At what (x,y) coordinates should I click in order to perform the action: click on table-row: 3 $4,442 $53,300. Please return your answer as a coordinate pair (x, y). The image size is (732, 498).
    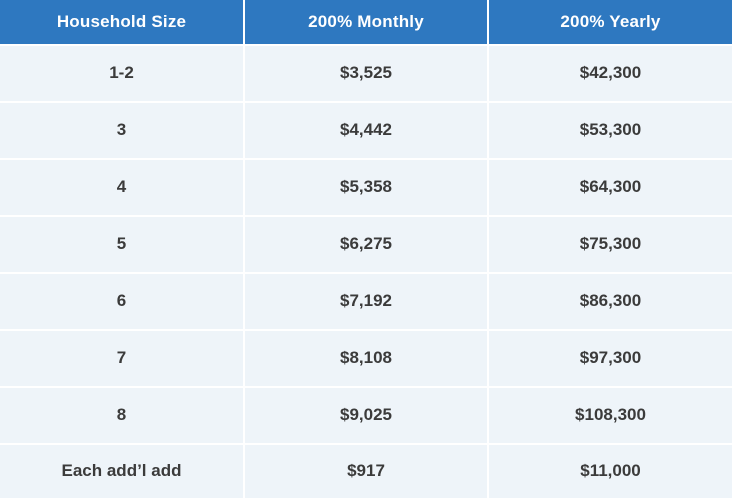
    Looking at the image, I should click on (366, 130).